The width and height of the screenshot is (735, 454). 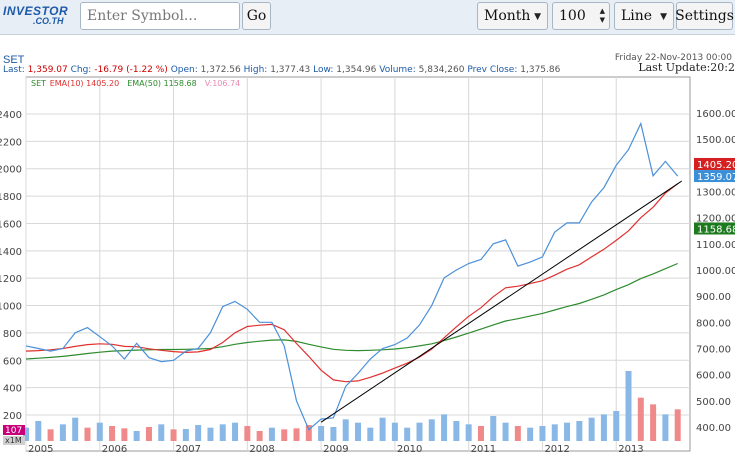 I want to click on prev-close-value: 1,375.86, so click(x=540, y=70).